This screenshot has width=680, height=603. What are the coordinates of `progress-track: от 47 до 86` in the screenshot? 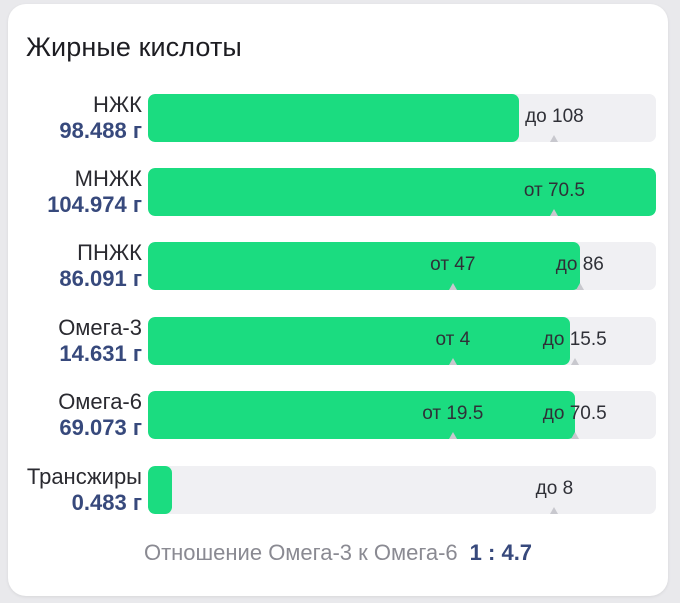 It's located at (402, 266).